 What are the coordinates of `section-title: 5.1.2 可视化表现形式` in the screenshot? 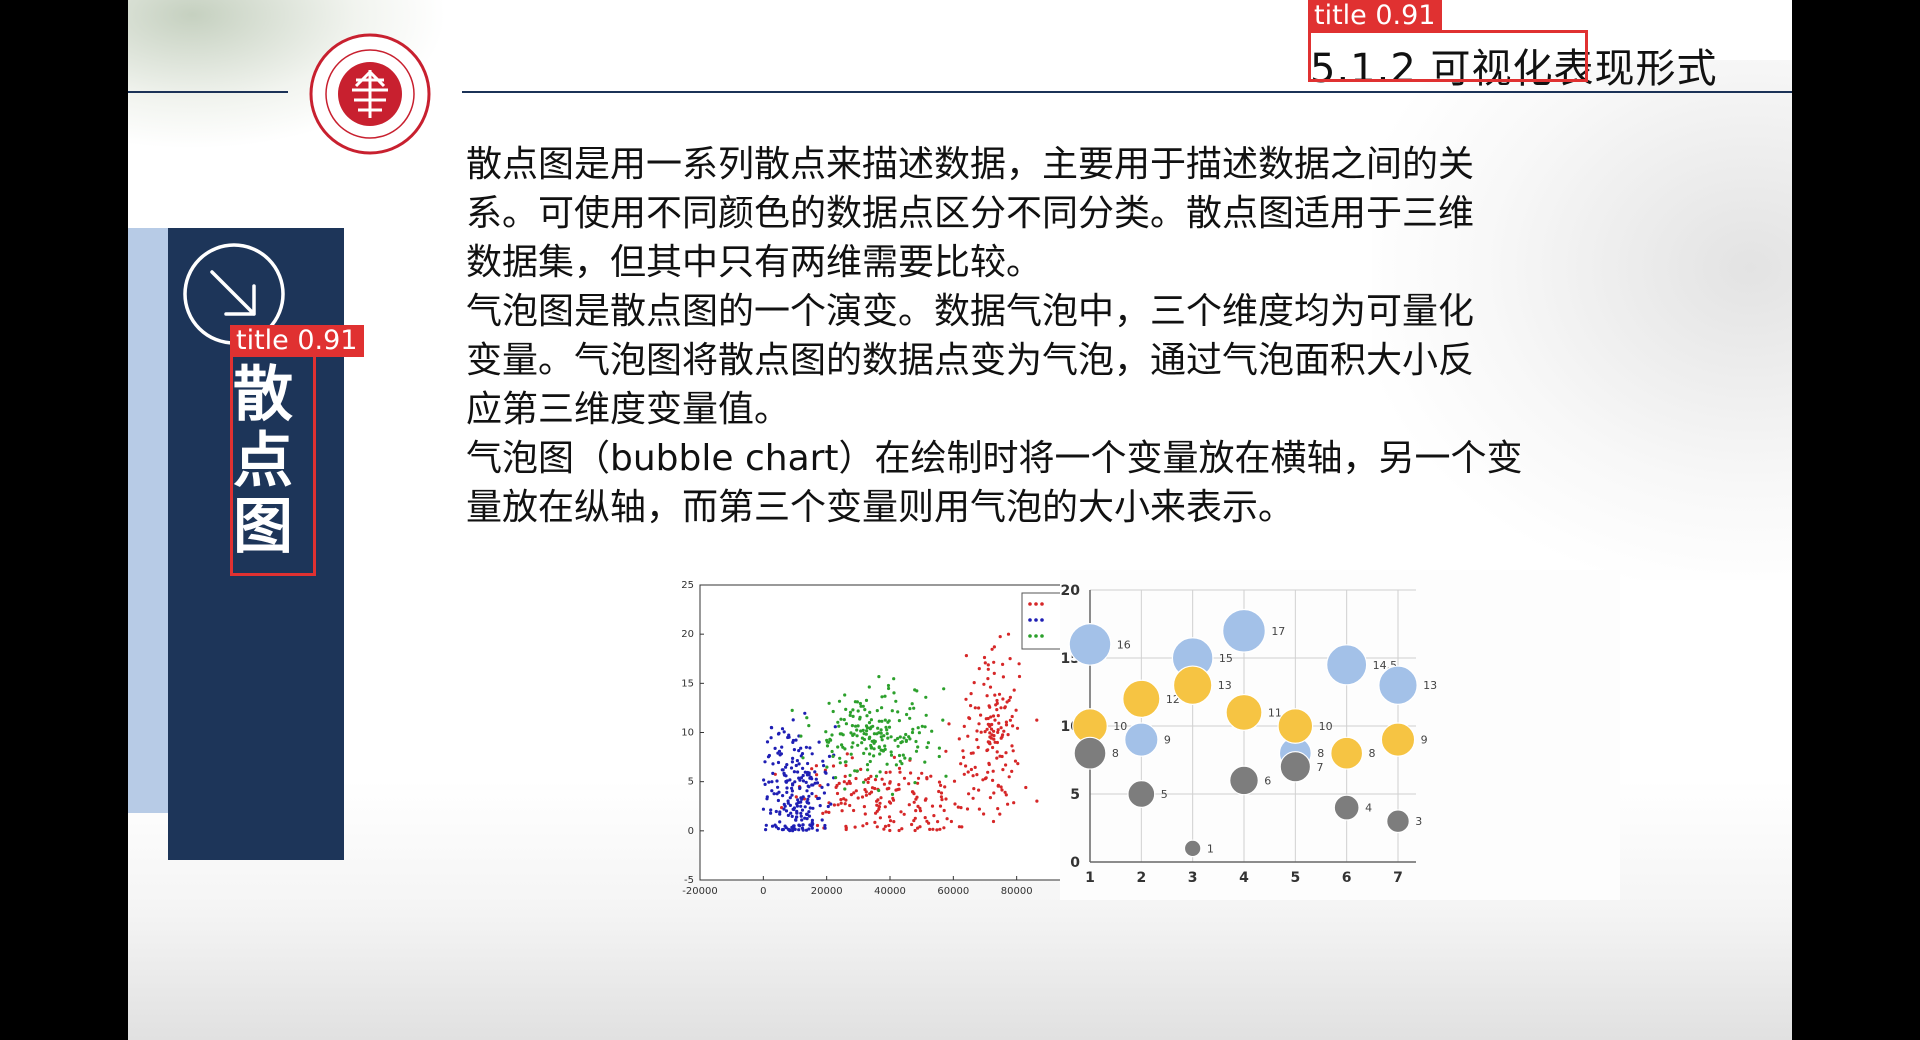 It's located at (1514, 69).